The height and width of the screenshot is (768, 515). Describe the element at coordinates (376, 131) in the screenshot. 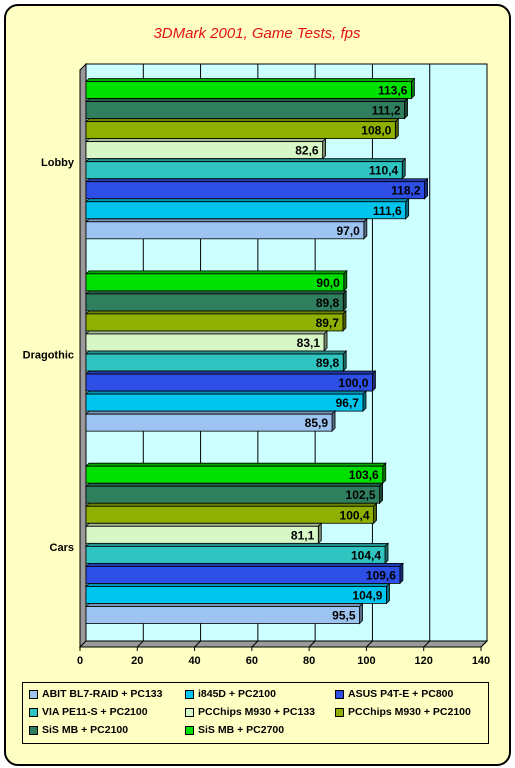

I see `data-label: 108,0` at that location.